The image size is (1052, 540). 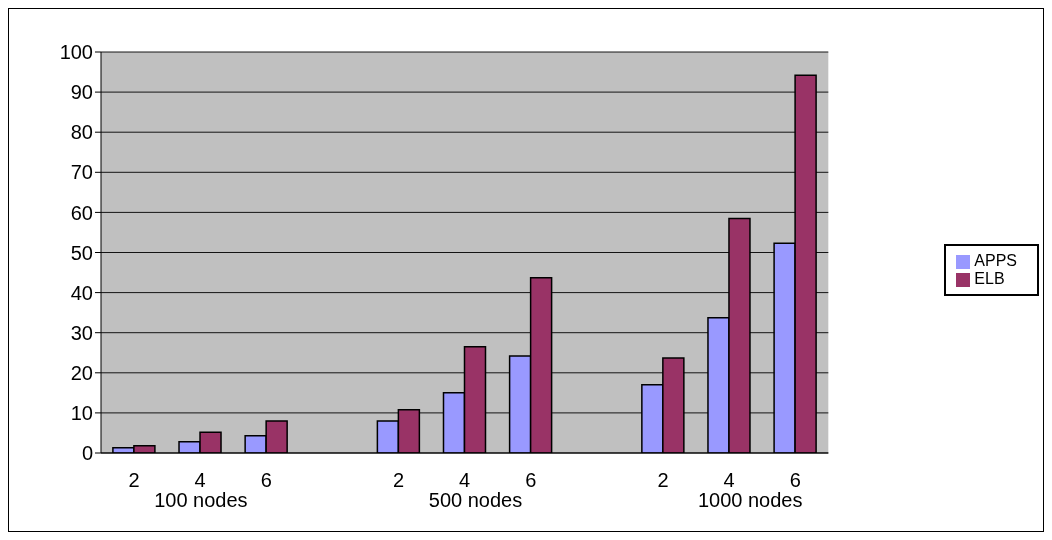 I want to click on y-tick-label: 40, so click(x=81, y=292).